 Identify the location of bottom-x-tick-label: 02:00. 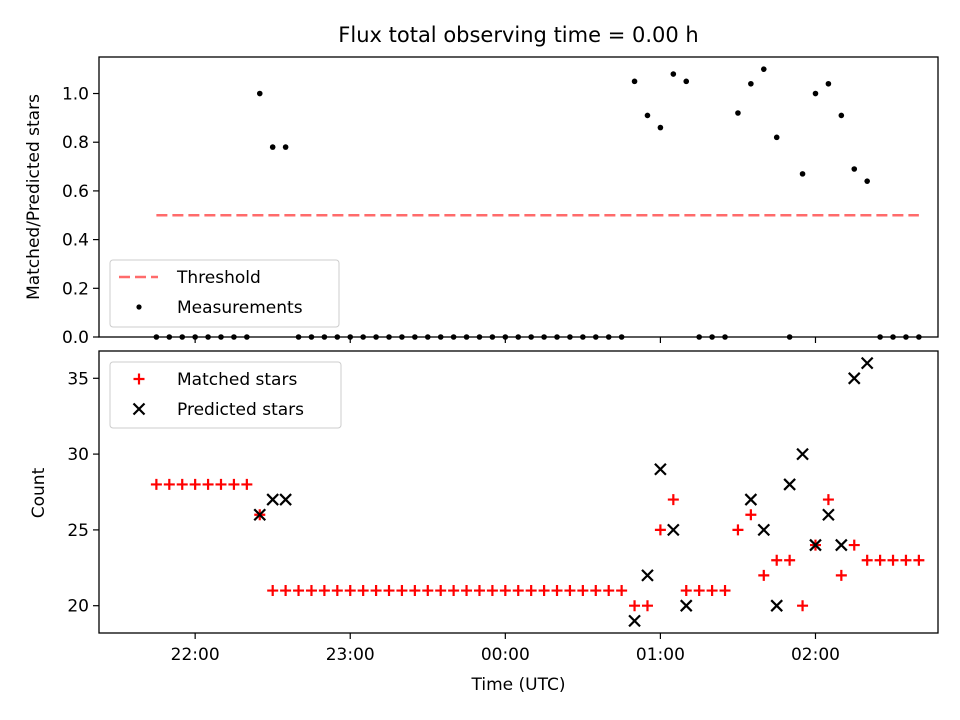
(815, 655).